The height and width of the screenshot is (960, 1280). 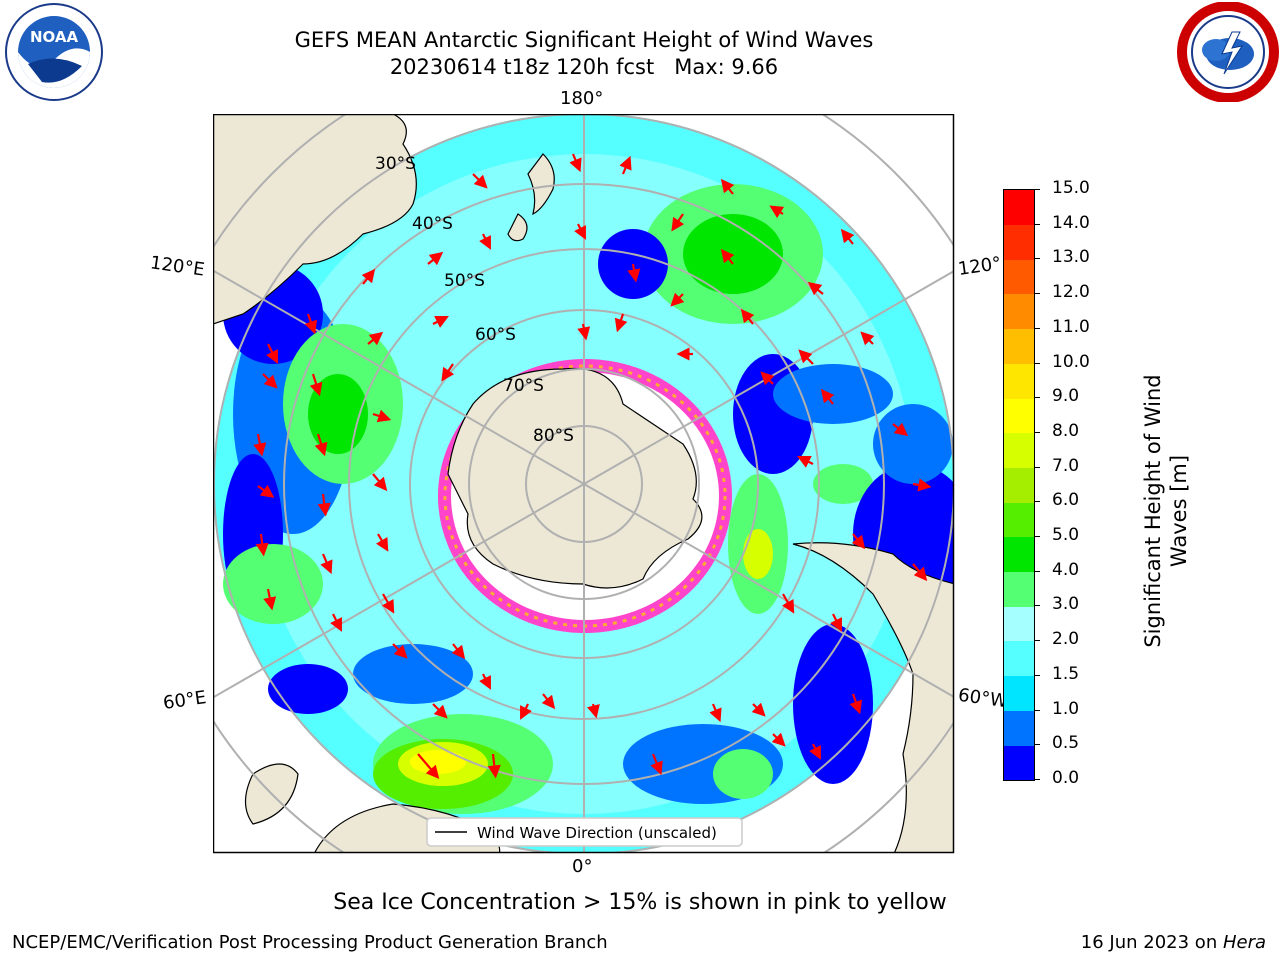 I want to click on lon-label-120e: 120°E, so click(x=177, y=266).